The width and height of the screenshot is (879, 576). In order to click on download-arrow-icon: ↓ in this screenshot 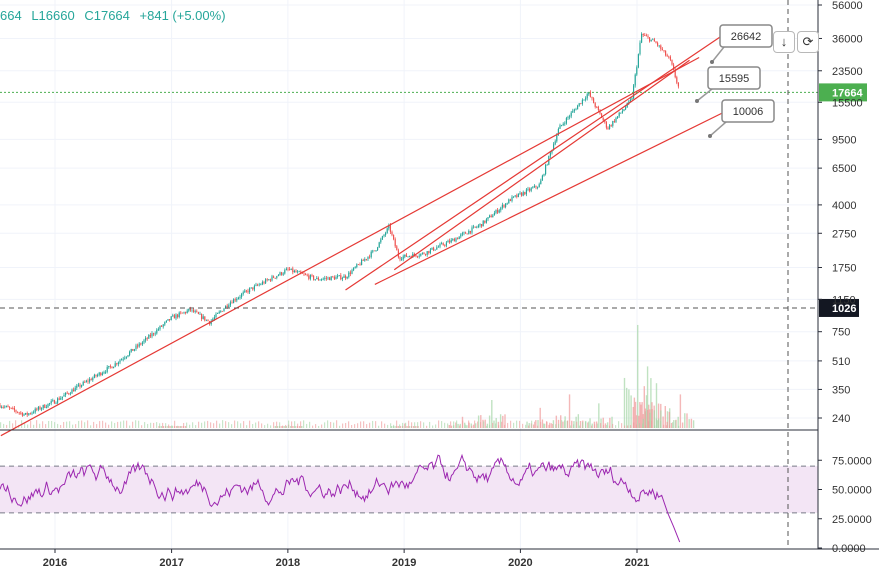, I will do `click(784, 42)`.